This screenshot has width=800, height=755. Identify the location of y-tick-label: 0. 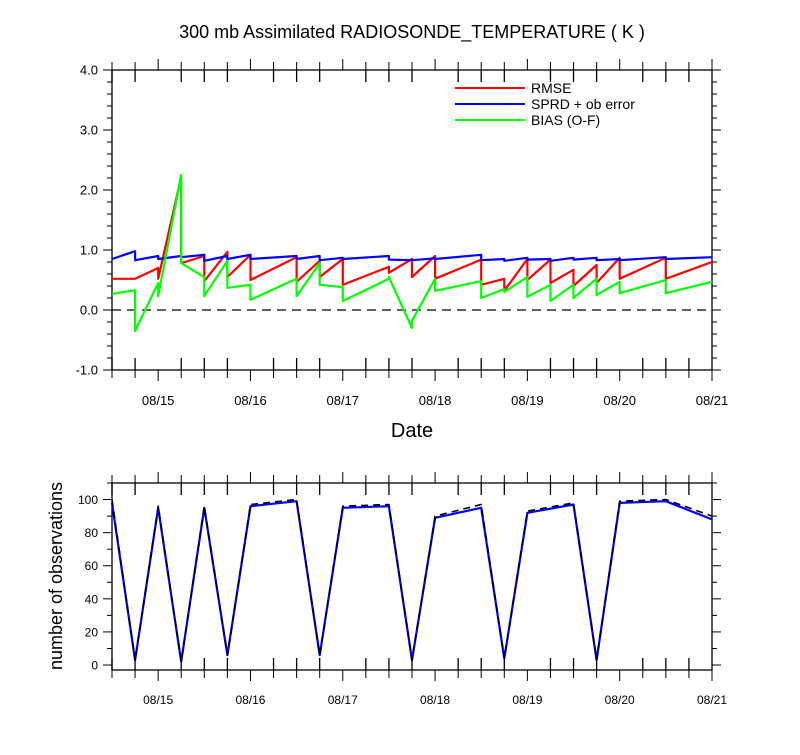
(94, 666).